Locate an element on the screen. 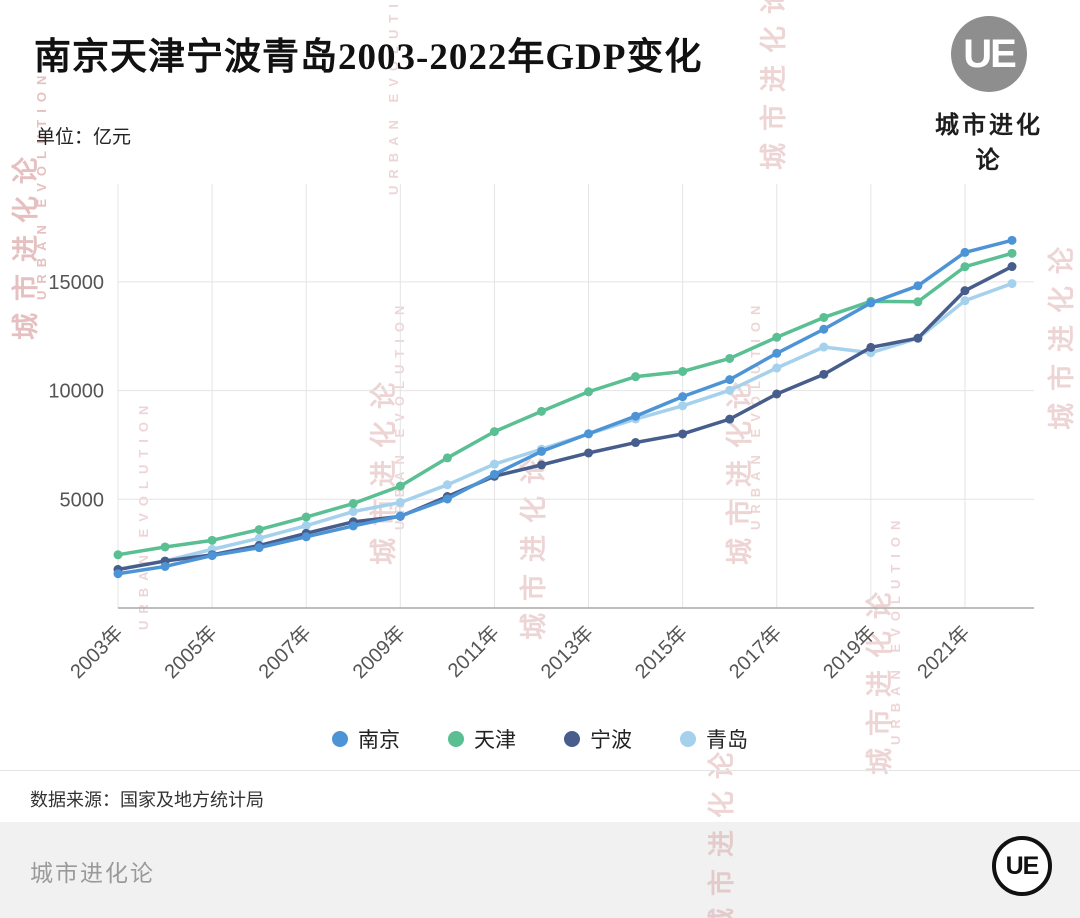  header: 南京天津宁波青岛2003-2022年GDP变化 is located at coordinates (368, 53).